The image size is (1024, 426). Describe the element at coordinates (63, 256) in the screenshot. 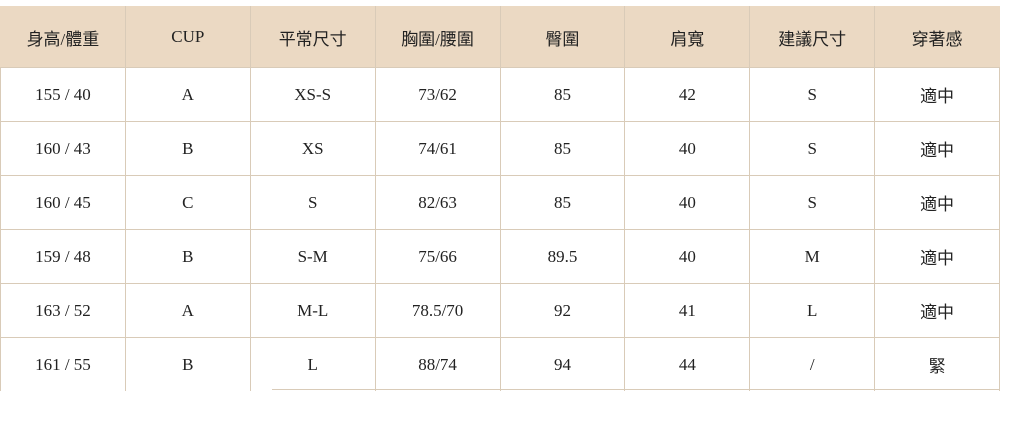

I see `cell-height-weight: 159 / 48` at that location.